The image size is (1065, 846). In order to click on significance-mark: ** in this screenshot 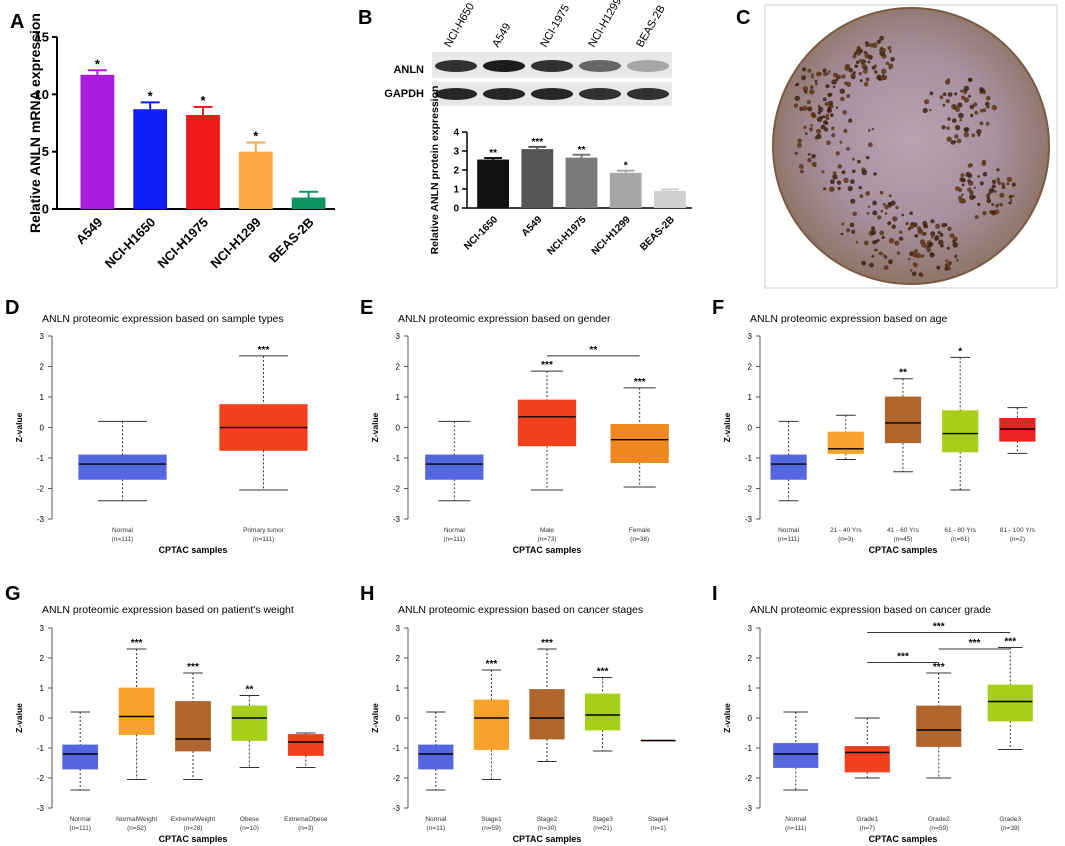, I will do `click(493, 153)`.